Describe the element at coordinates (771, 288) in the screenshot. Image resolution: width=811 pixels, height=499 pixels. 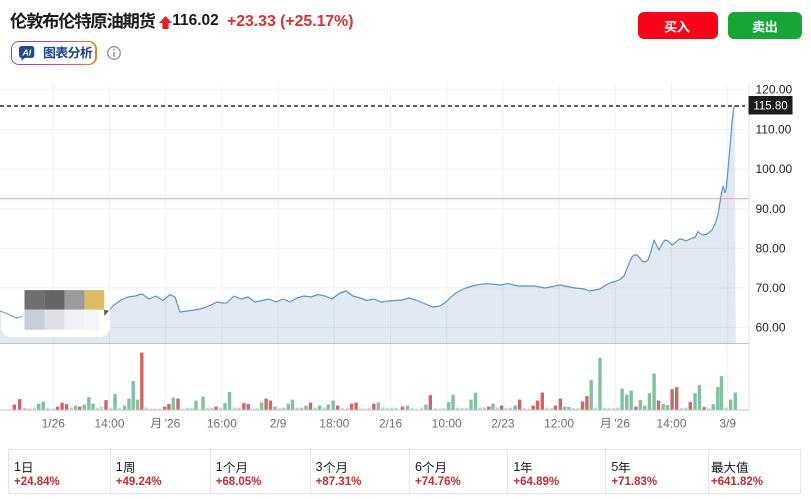
I see `svg-text: 70.00` at that location.